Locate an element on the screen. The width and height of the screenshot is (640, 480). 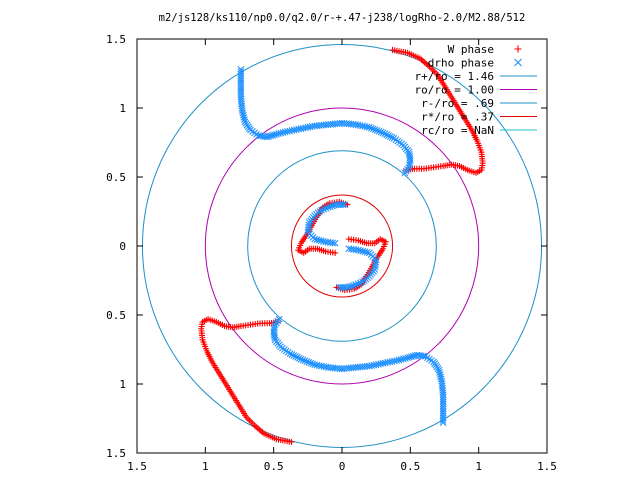
legend-label: drho phase is located at coordinates (461, 63).